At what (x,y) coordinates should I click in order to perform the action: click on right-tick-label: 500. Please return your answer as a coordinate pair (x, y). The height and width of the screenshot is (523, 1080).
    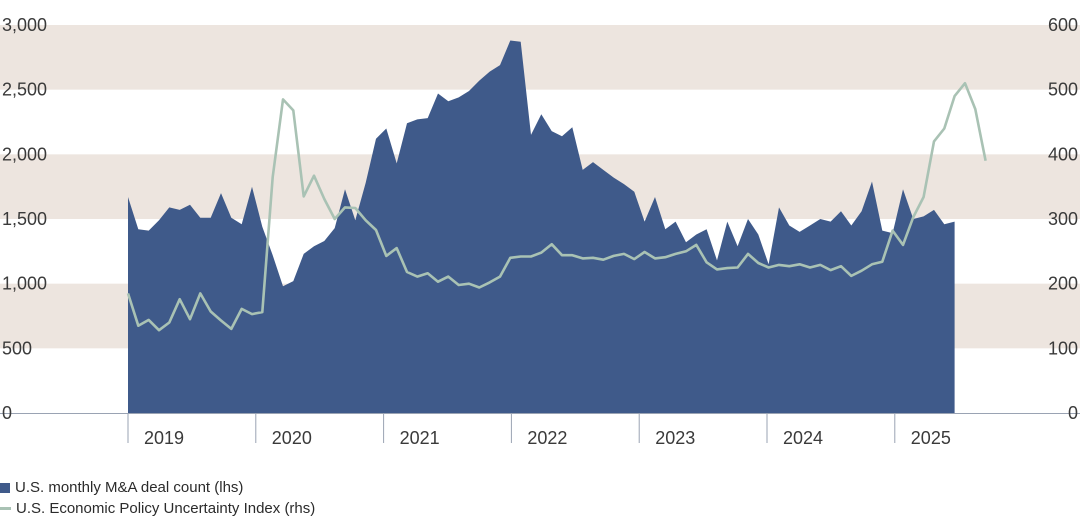
    Looking at the image, I should click on (1063, 90).